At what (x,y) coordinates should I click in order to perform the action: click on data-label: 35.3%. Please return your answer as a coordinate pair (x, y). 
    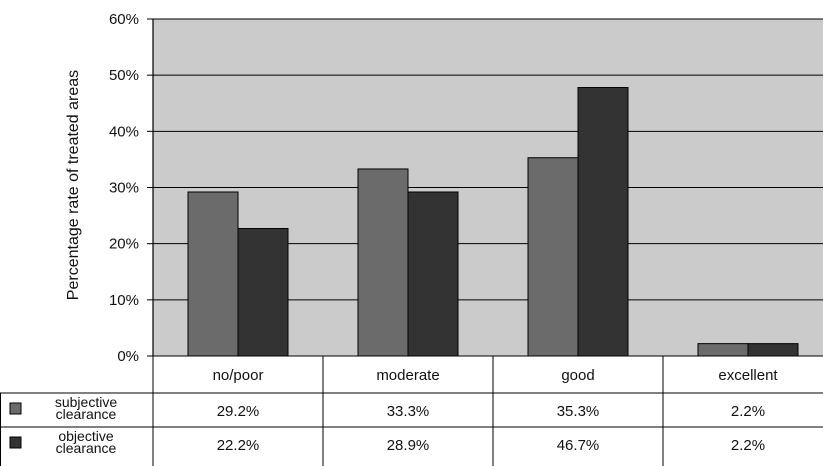
    Looking at the image, I should click on (578, 411).